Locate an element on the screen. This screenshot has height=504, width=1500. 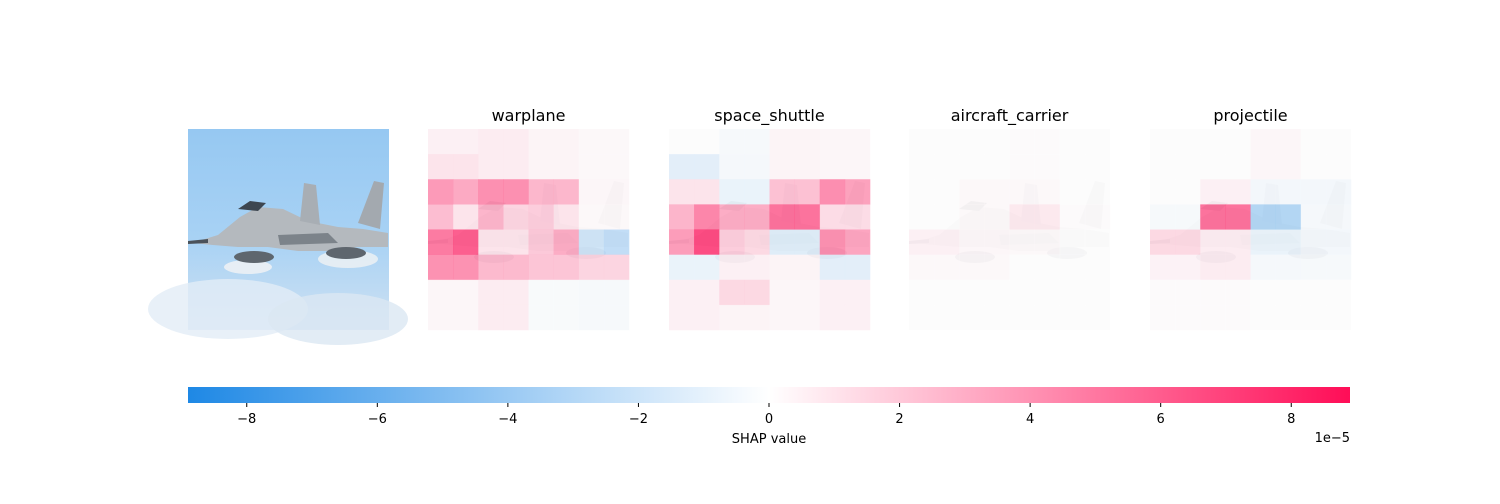
colorbar-label: SHAP value is located at coordinates (769, 439).